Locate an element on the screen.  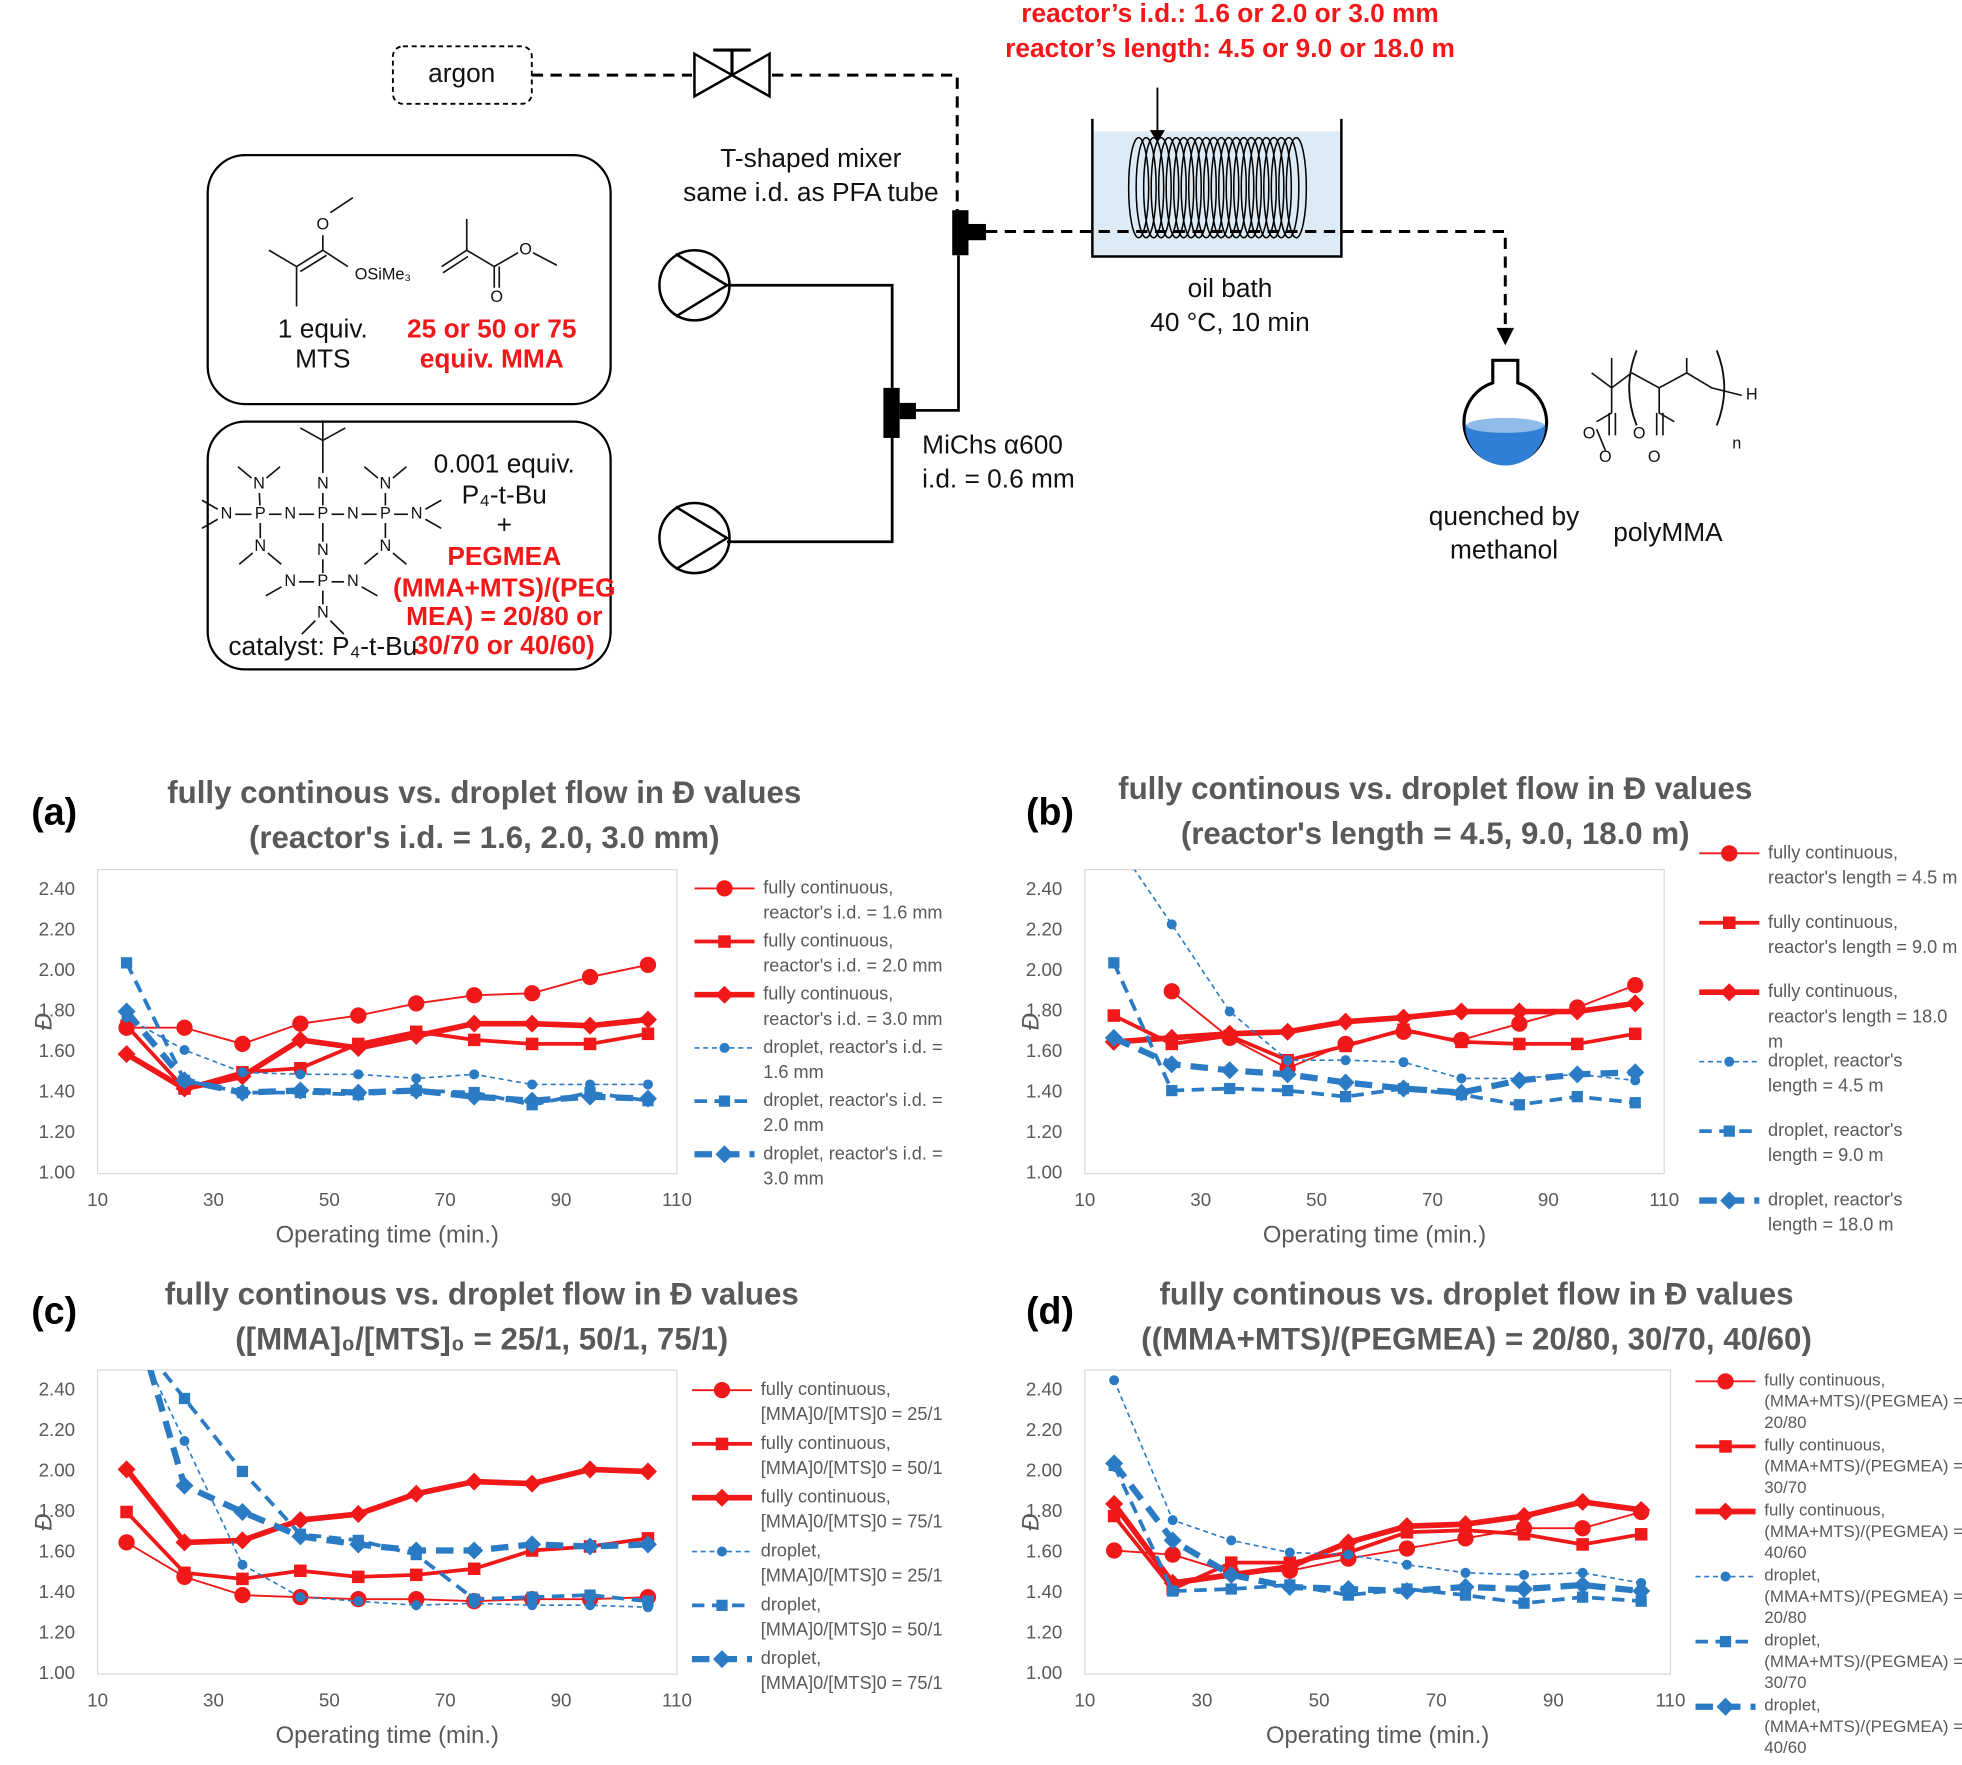
methanol-surface is located at coordinates (1505, 425).